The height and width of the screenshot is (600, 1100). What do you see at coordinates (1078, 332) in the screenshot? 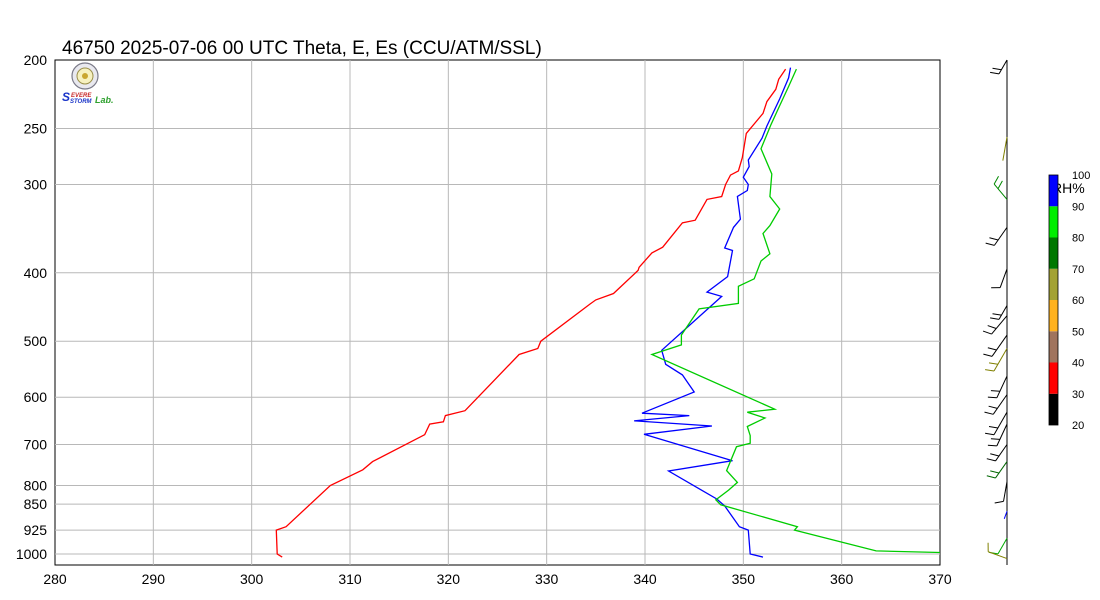
I see `colorbar-tick-label: 50` at bounding box center [1078, 332].